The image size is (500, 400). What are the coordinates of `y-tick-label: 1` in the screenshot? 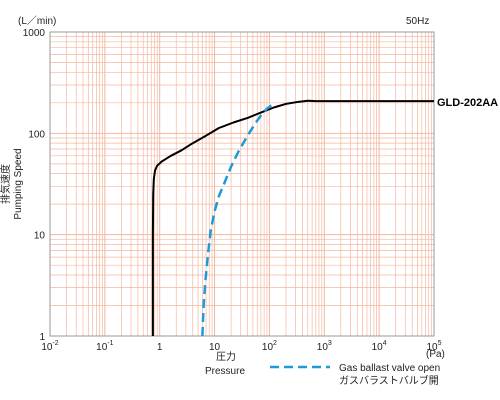 It's located at (42, 337).